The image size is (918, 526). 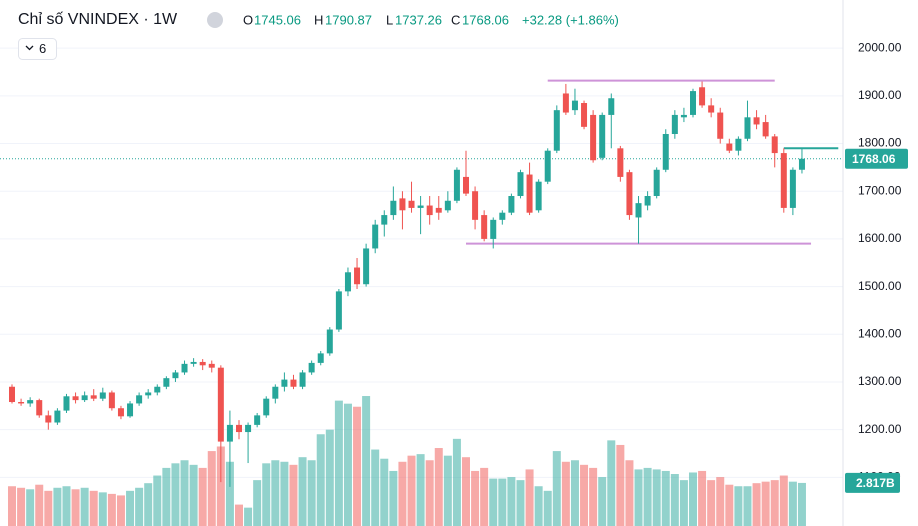 I want to click on y-tick-label: 1900.00, so click(x=880, y=95).